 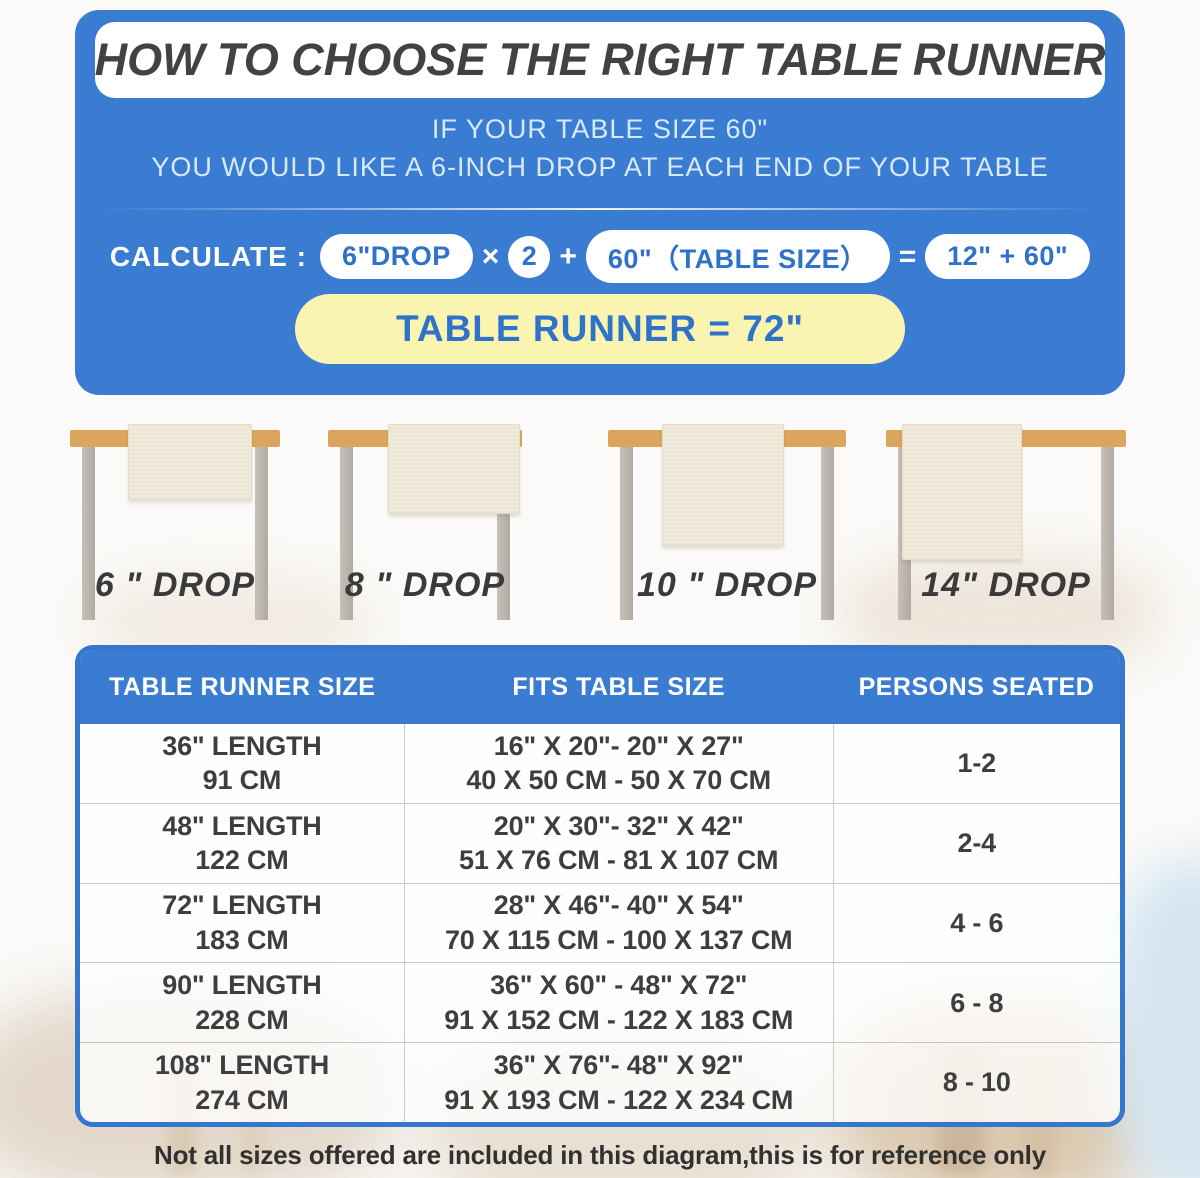 I want to click on runner-length-cm: 274 CM, so click(x=242, y=1099).